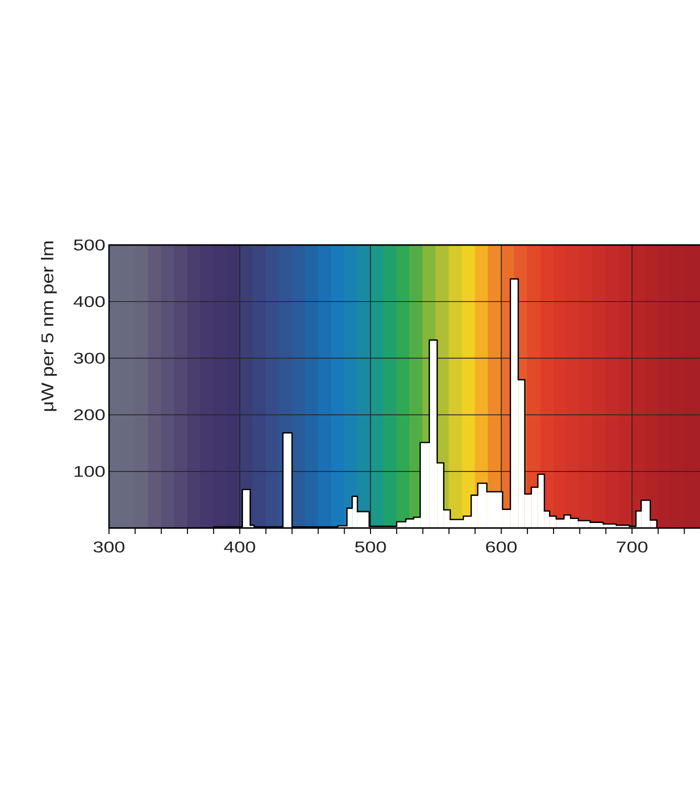  What do you see at coordinates (89, 302) in the screenshot?
I see `y-tick-label: 400` at bounding box center [89, 302].